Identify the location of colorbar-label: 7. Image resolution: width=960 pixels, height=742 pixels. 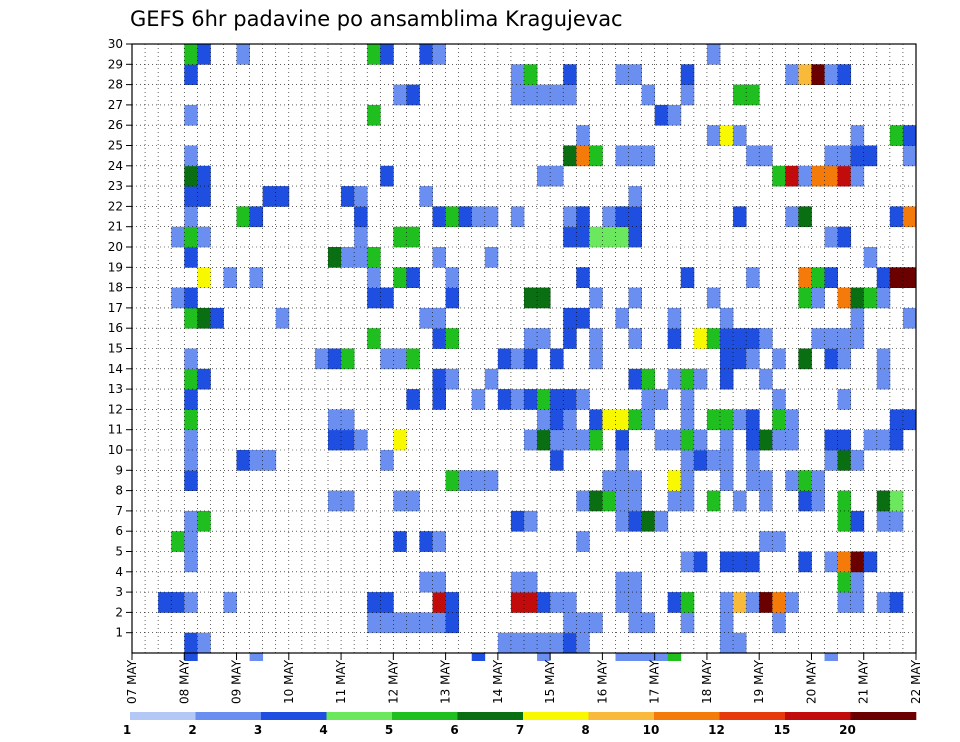
(520, 730).